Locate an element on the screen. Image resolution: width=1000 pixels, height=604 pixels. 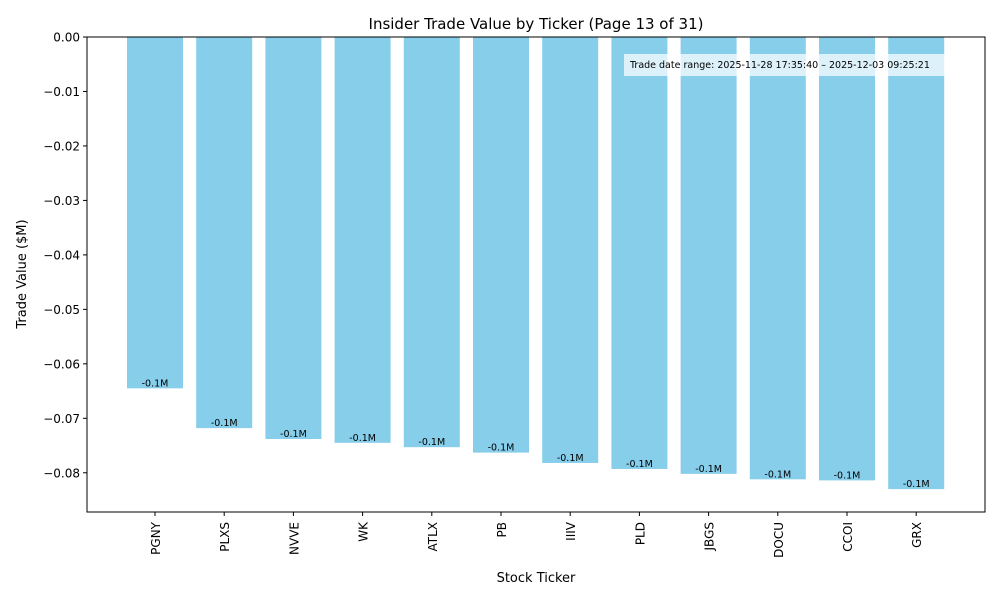
x-tick-label-docu: DOCU is located at coordinates (779, 540).